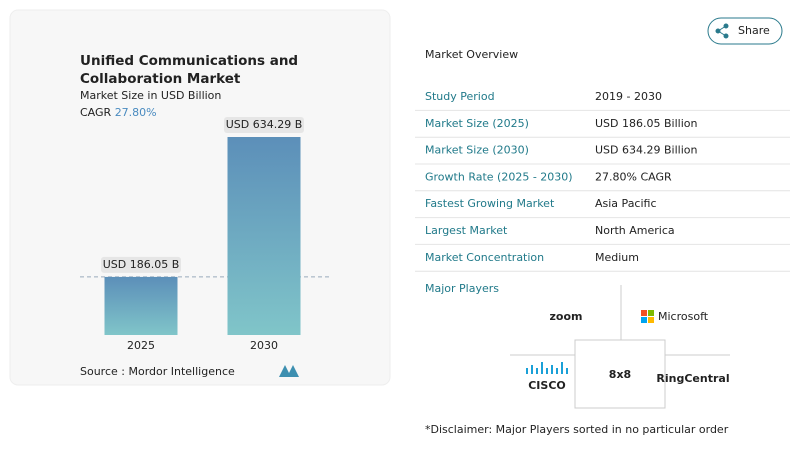 The width and height of the screenshot is (800, 459). Describe the element at coordinates (692, 378) in the screenshot. I see `logo-ringcentral: RingCentral` at that location.